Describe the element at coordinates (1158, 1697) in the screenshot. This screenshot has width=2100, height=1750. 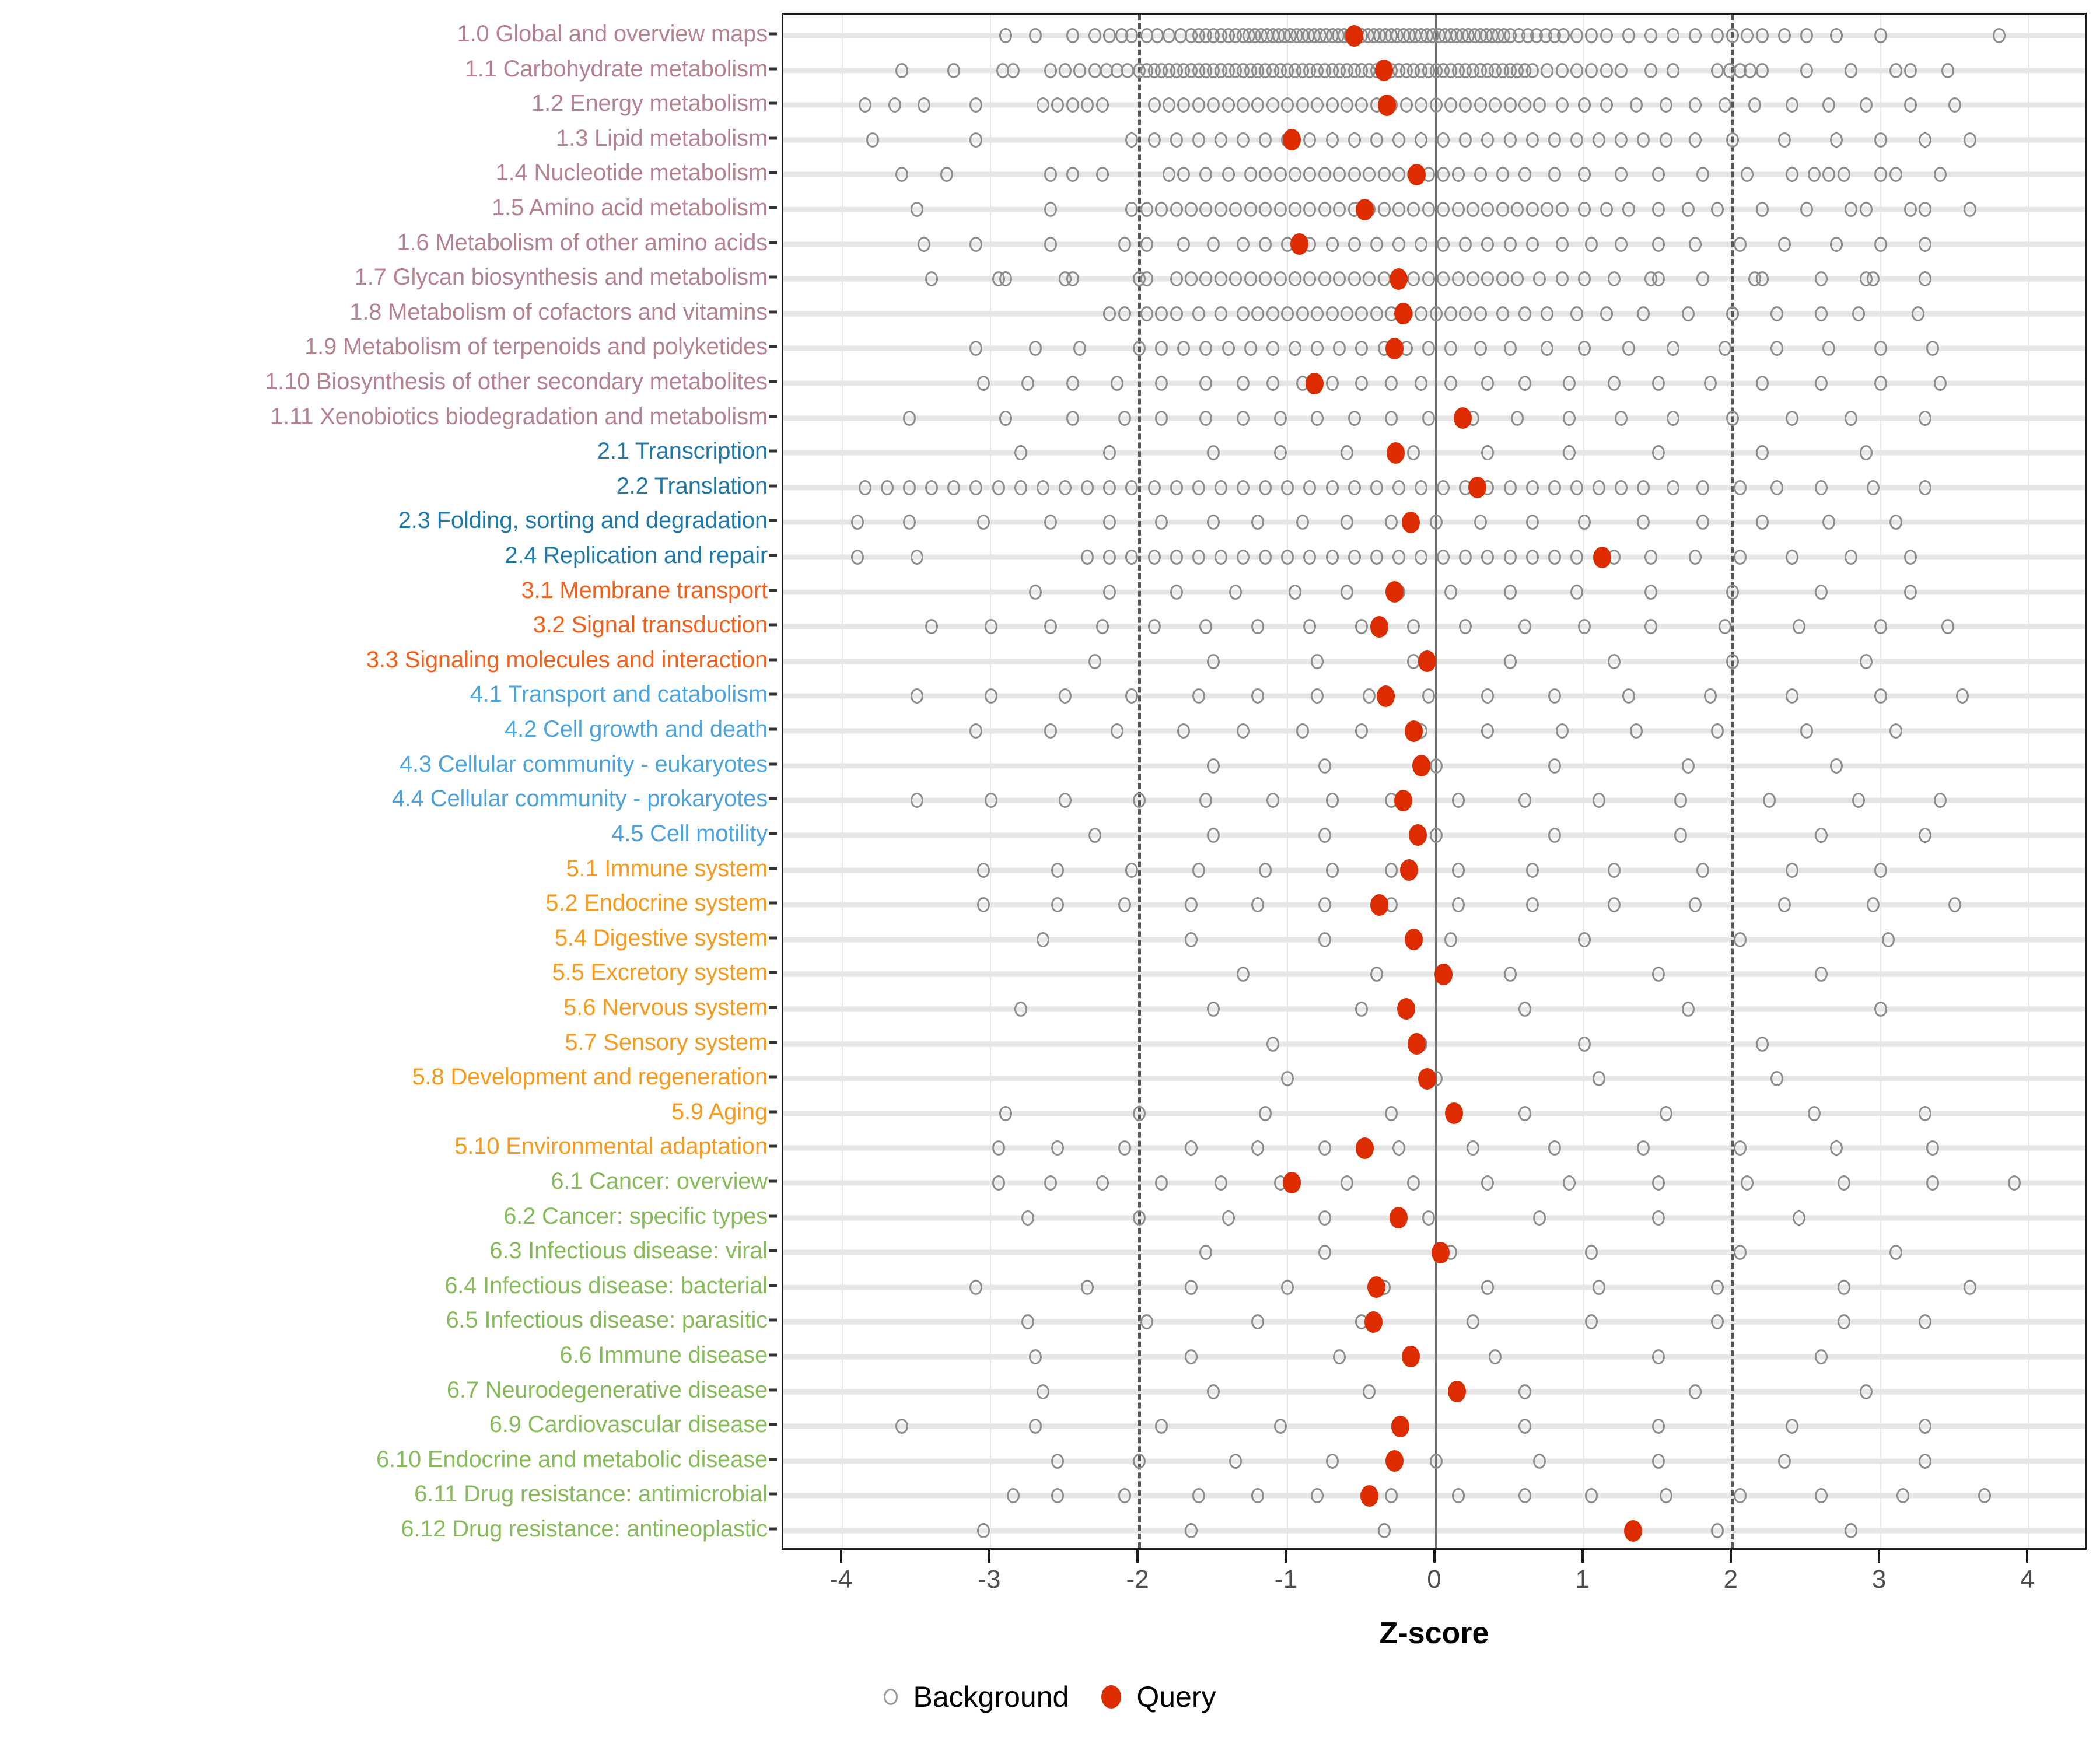
I see `legend-item-query: Query` at that location.